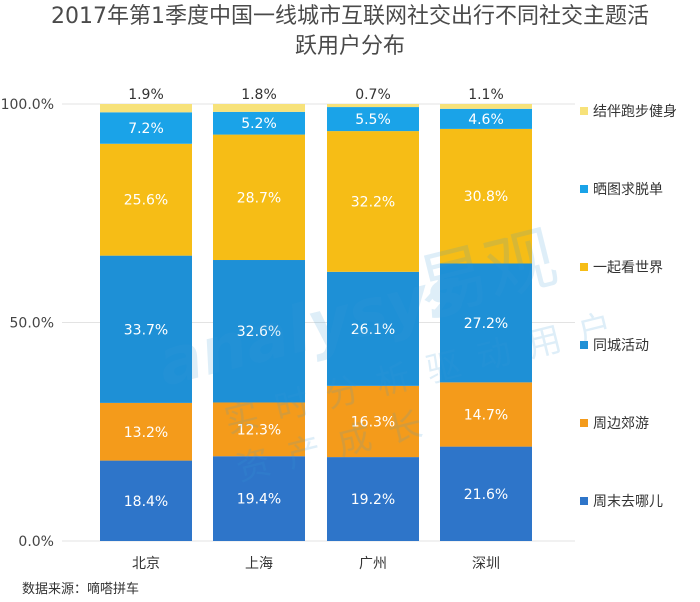 The image size is (700, 602). I want to click on data-label: 5.5%, so click(373, 120).